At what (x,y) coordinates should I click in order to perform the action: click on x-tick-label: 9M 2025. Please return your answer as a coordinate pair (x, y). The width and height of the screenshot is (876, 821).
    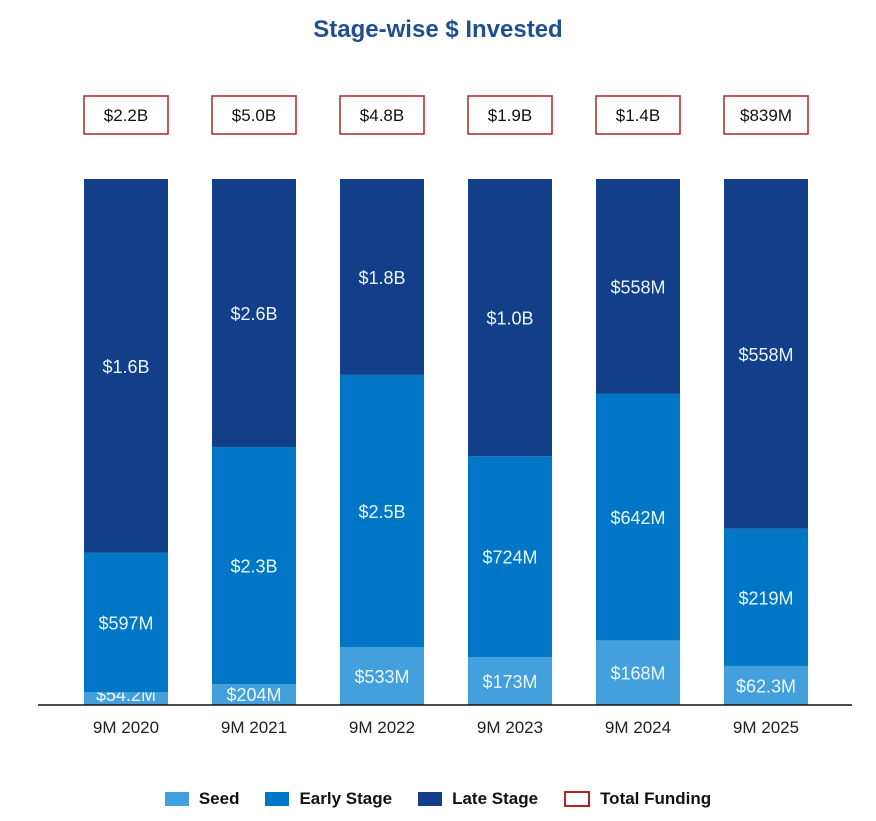
    Looking at the image, I should click on (766, 727).